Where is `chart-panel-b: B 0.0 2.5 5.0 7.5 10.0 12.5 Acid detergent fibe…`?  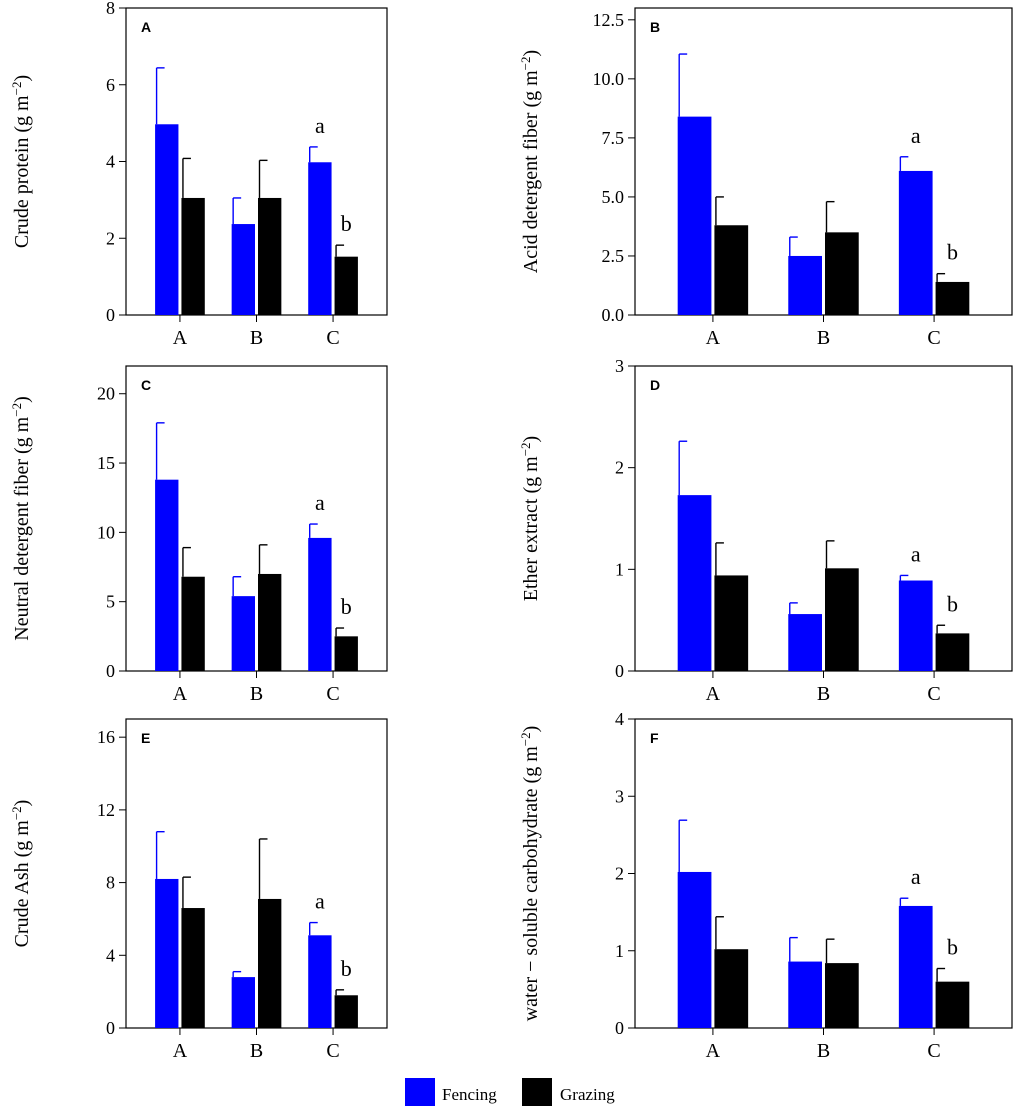
chart-panel-b: B 0.0 2.5 5.0 7.5 10.0 12.5 Acid detergent fibe… is located at coordinates (765, 178).